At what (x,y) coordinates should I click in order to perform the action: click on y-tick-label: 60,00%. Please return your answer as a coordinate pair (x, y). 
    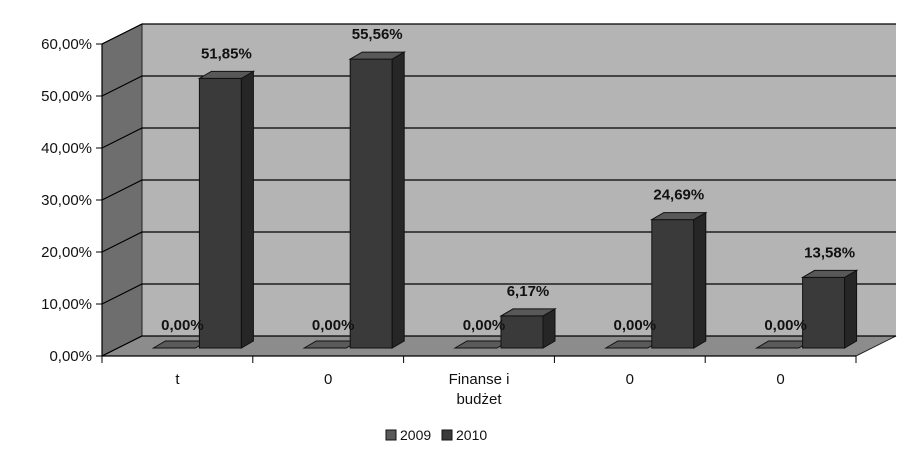
    Looking at the image, I should click on (66, 44).